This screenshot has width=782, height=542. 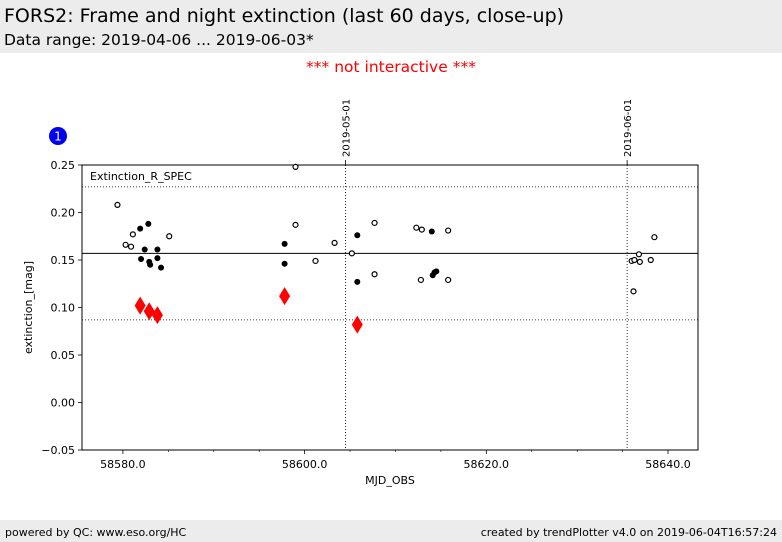 What do you see at coordinates (28, 307) in the screenshot?
I see `y-axis-label: extinction_[mag]` at bounding box center [28, 307].